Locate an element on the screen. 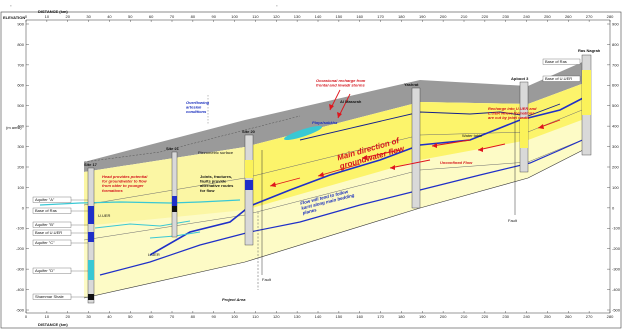  x-tick-bottom: 140 is located at coordinates (318, 316).